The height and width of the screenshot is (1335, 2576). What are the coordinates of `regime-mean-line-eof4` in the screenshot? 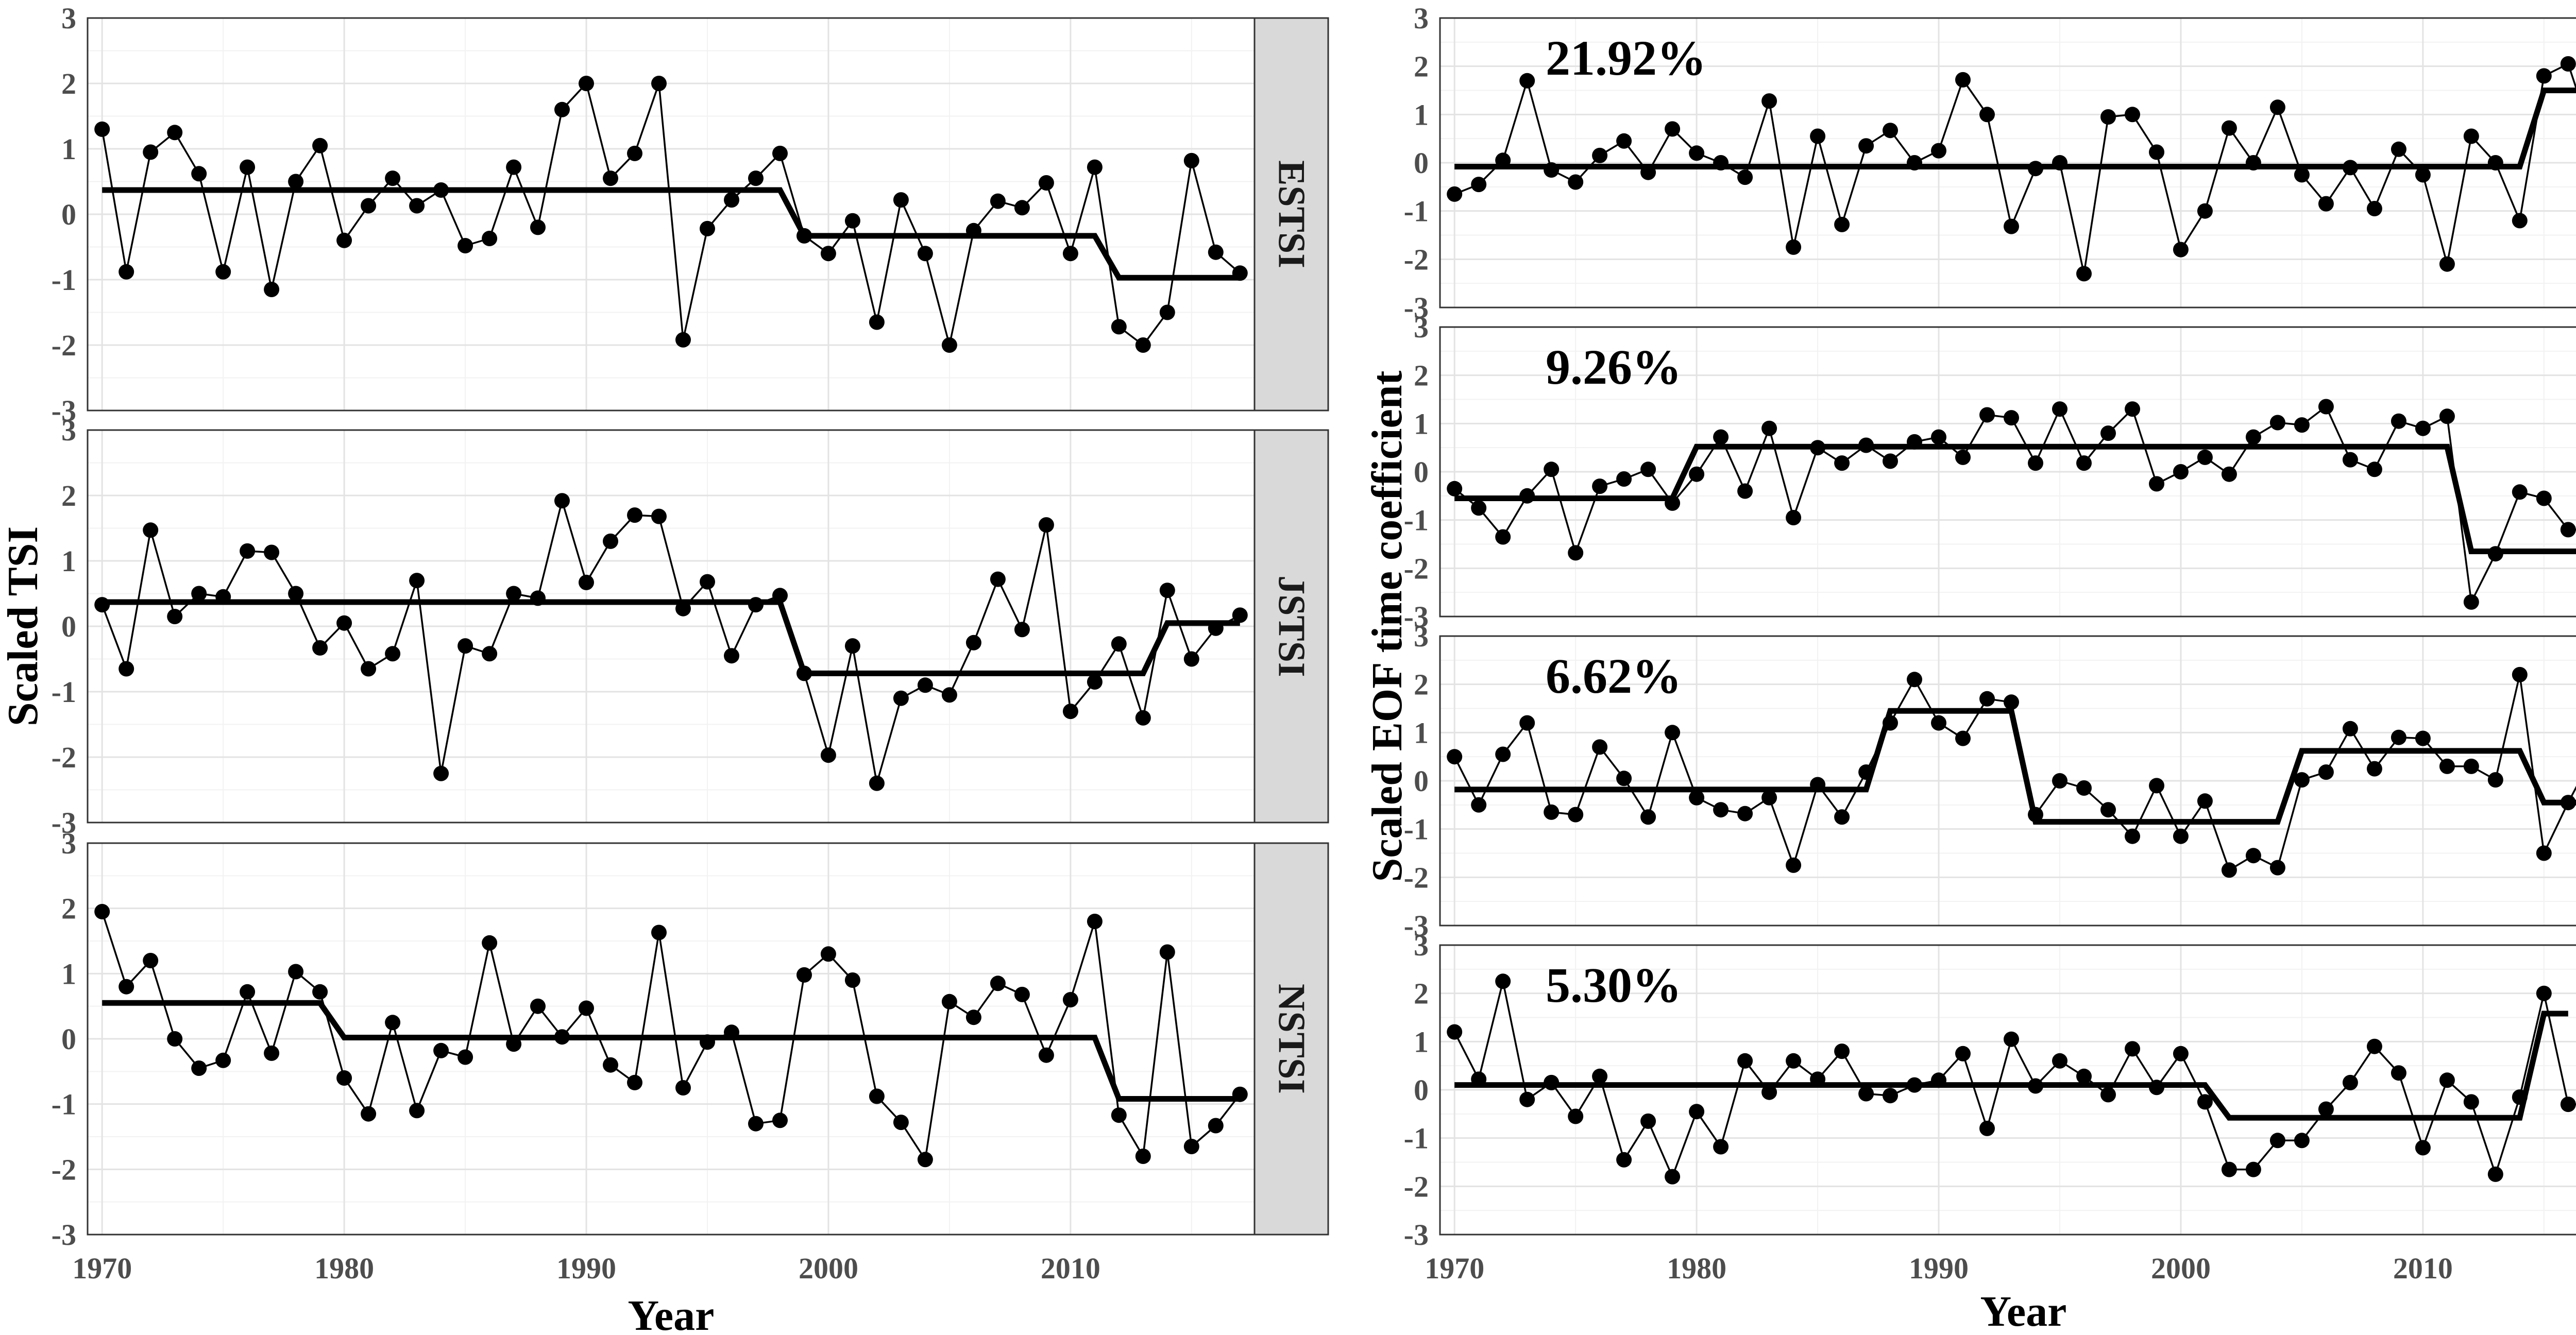 It's located at (2011, 1066).